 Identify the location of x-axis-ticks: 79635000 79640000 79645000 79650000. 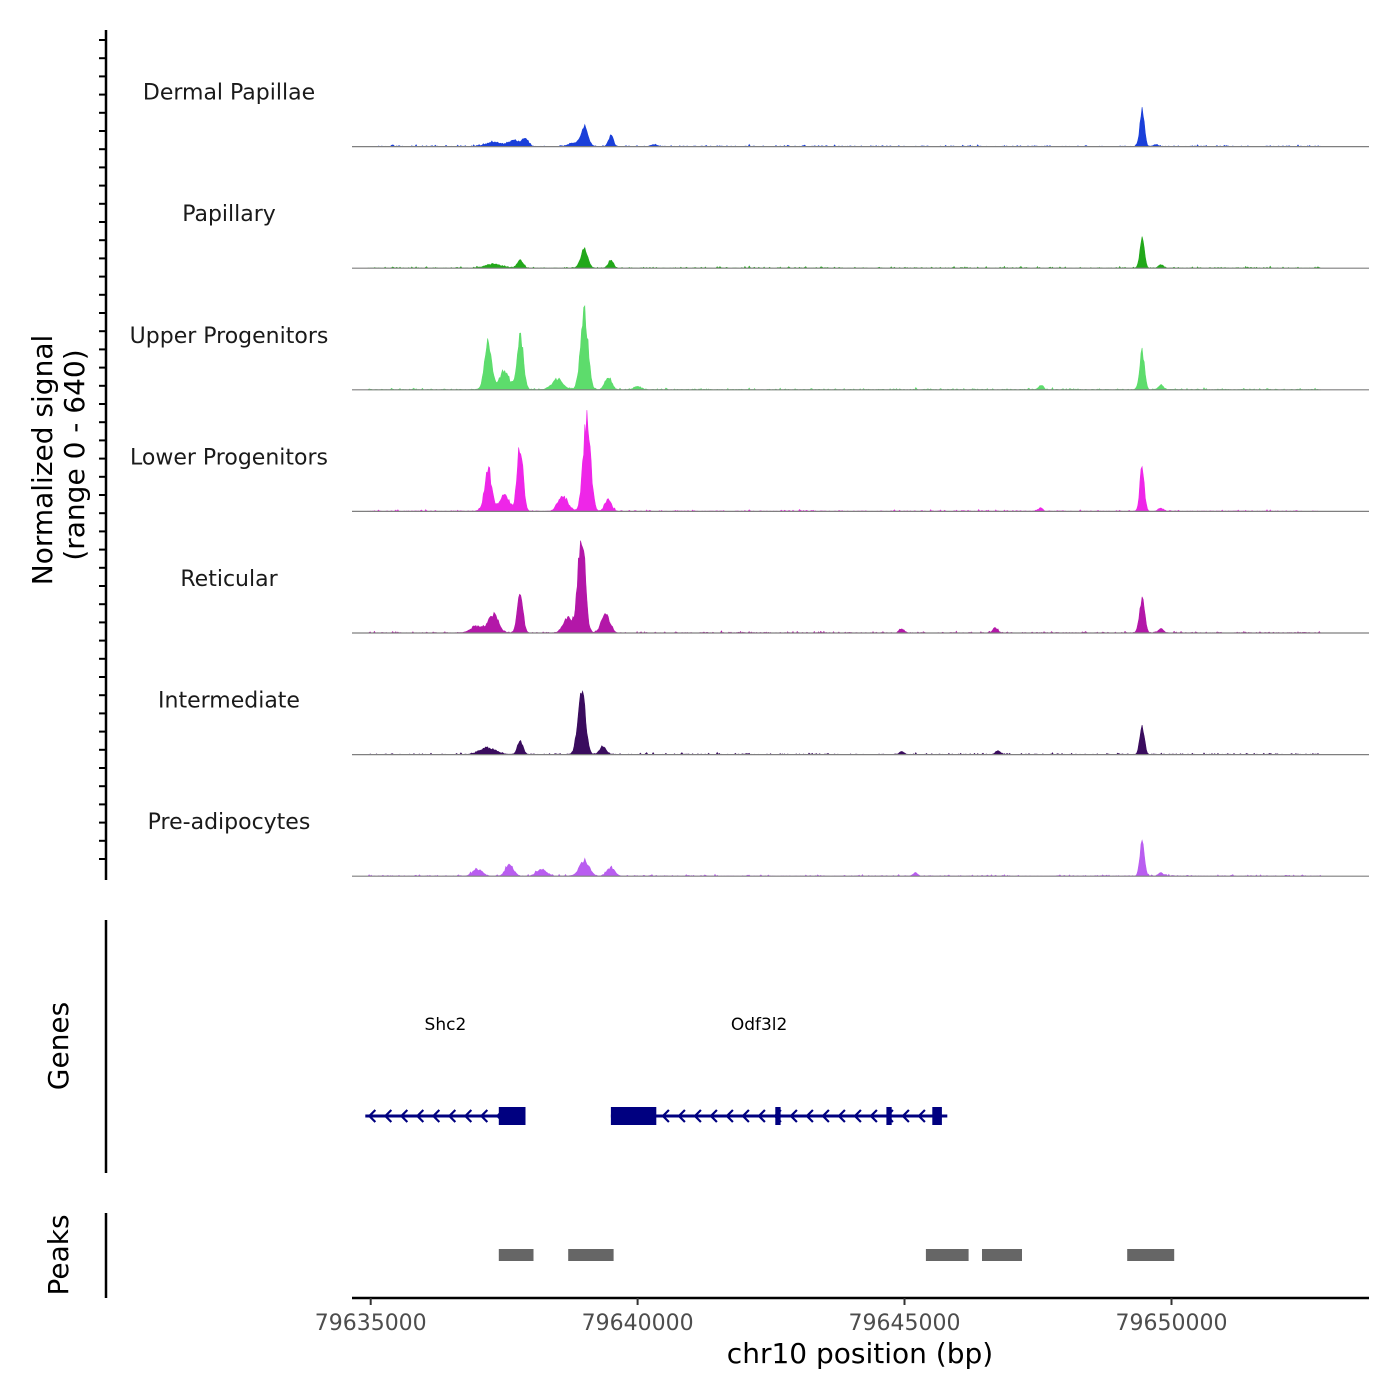
(771, 1317).